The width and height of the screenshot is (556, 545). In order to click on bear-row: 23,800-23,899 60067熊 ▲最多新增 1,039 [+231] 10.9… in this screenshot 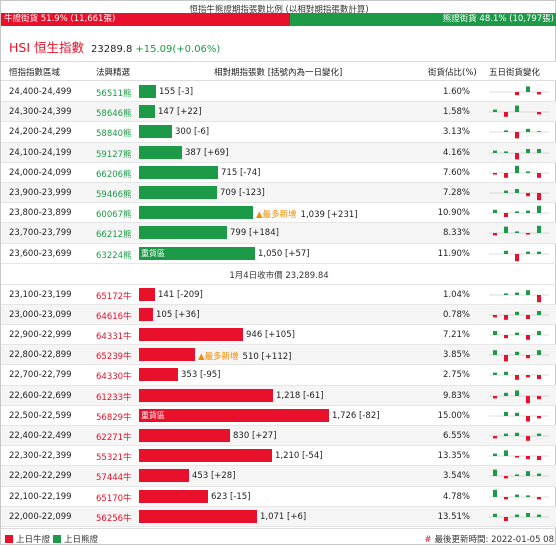, I will do `click(278, 213)`.